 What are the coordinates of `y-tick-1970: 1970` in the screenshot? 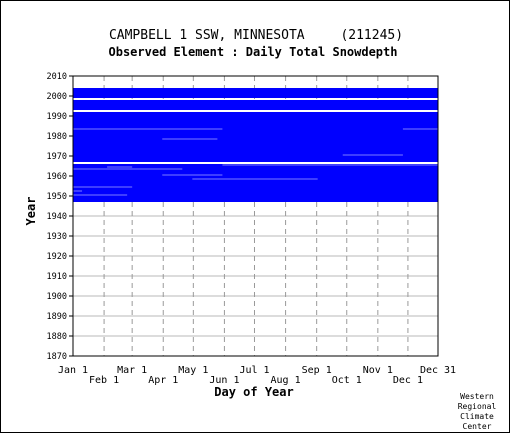 It's located at (57, 157).